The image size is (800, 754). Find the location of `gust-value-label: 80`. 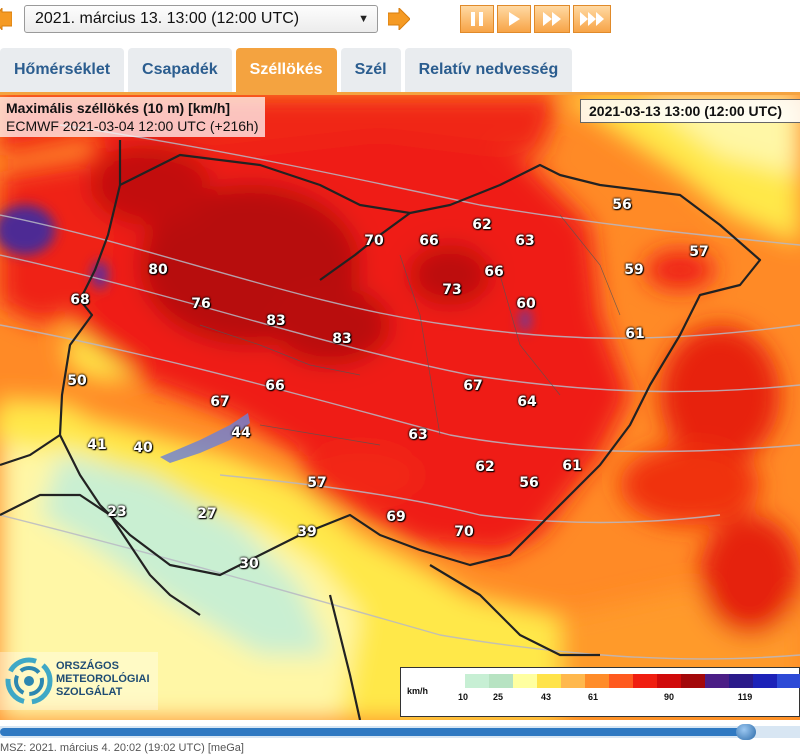

gust-value-label: 80 is located at coordinates (158, 270).